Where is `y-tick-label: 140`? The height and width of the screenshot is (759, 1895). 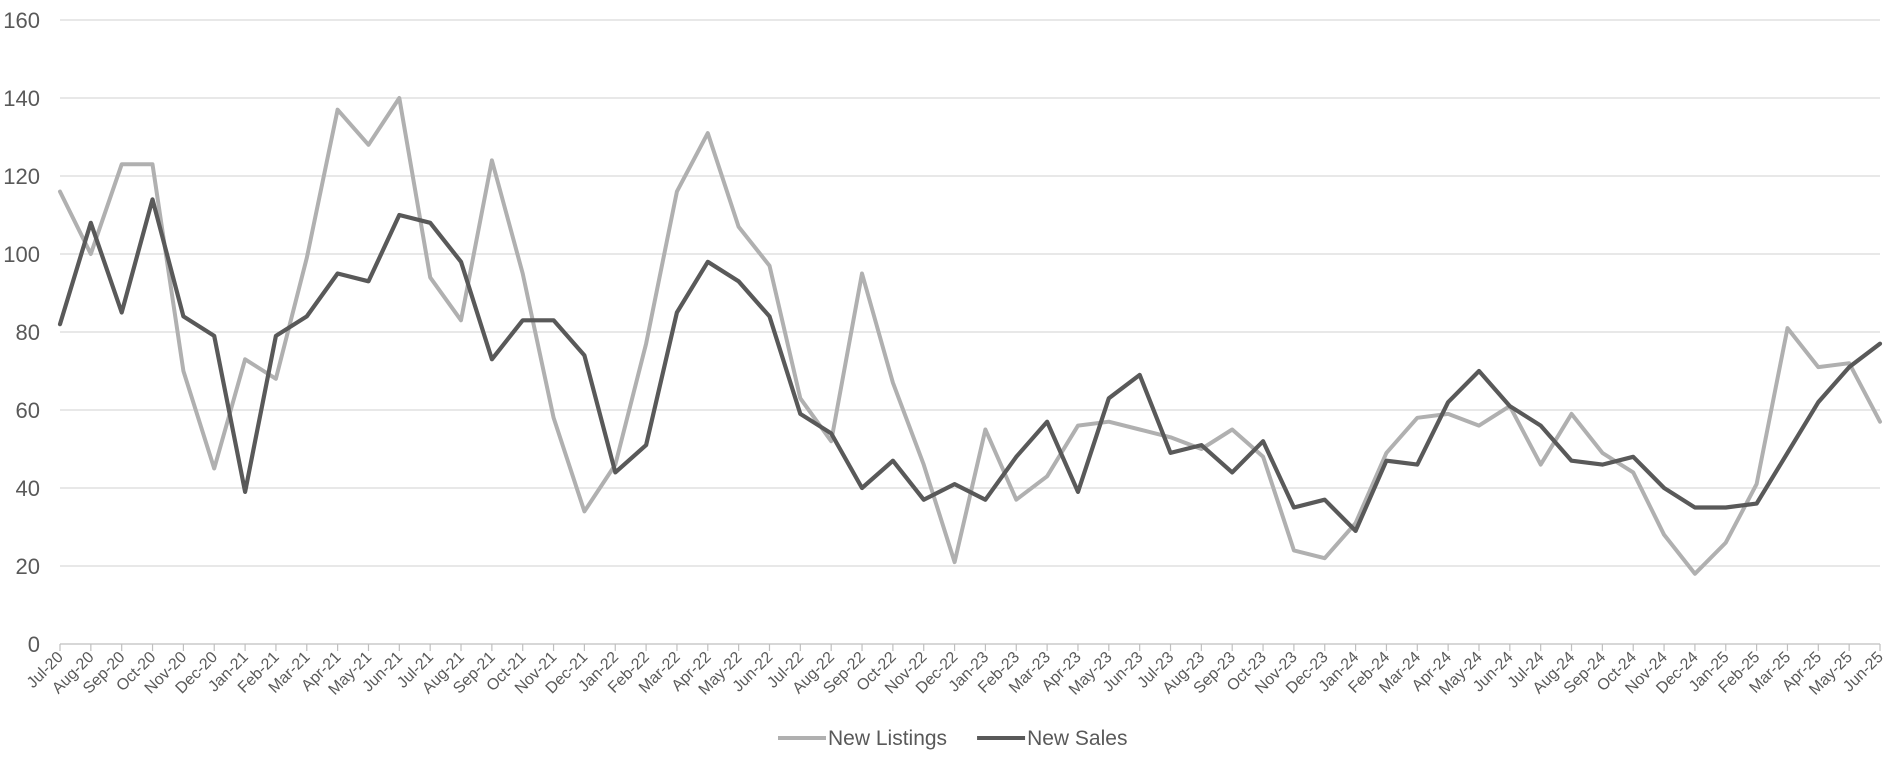
y-tick-label: 140 is located at coordinates (21, 98).